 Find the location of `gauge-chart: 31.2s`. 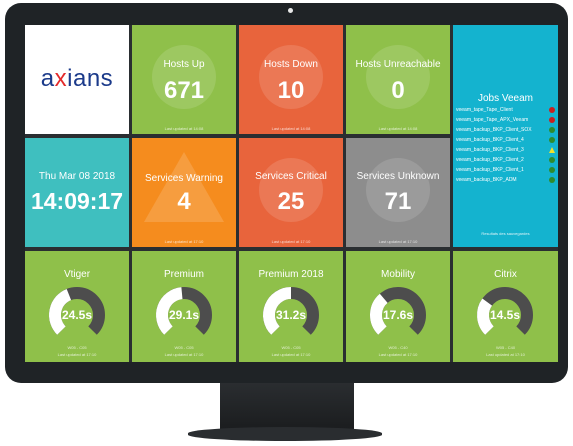

gauge-chart: 31.2s is located at coordinates (291, 311).